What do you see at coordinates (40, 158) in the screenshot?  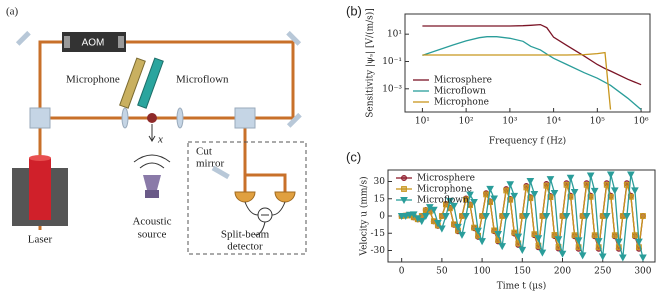 I see `laser-top` at bounding box center [40, 158].